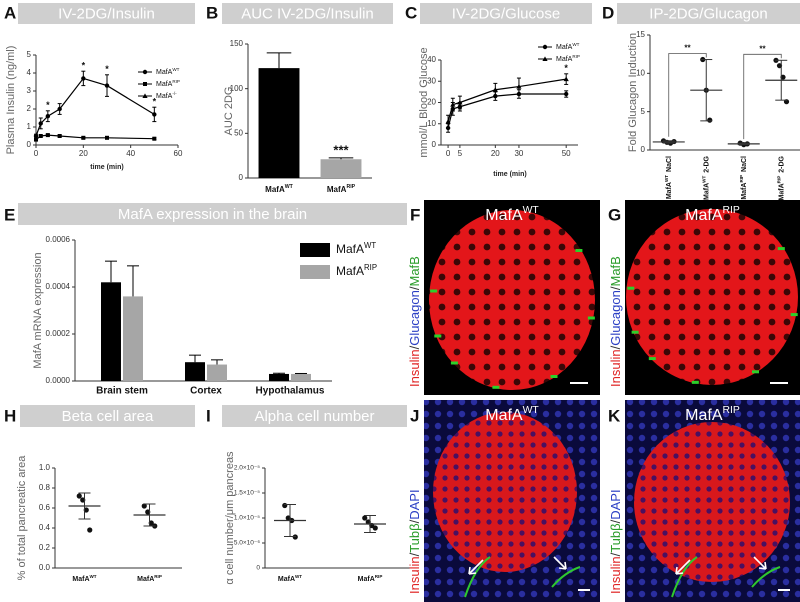  I want to click on panel-title: IP-2DG/Glucagon, so click(708, 13).